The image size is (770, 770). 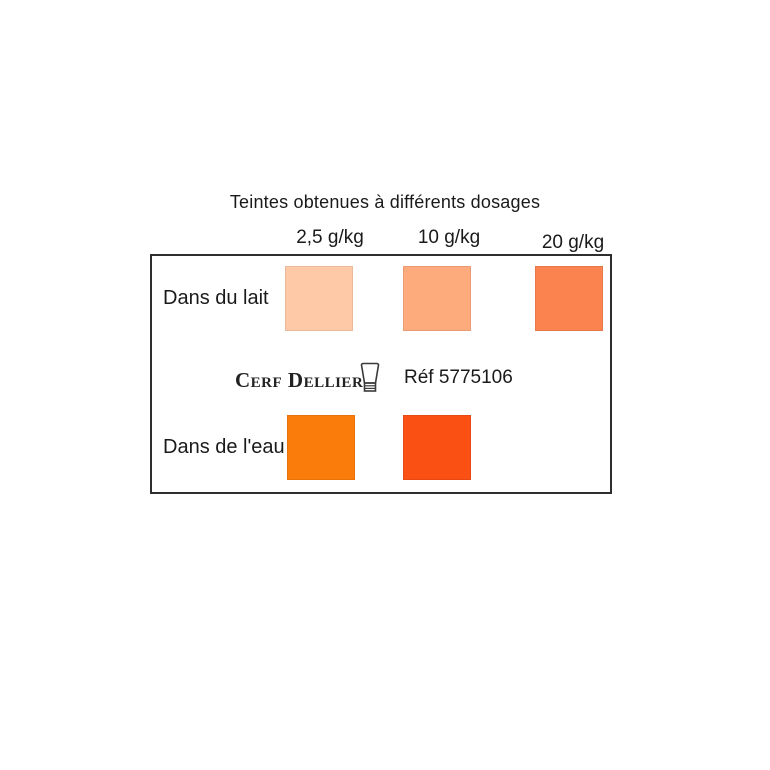 I want to click on swatch-milk-2-5gkg, so click(x=319, y=298).